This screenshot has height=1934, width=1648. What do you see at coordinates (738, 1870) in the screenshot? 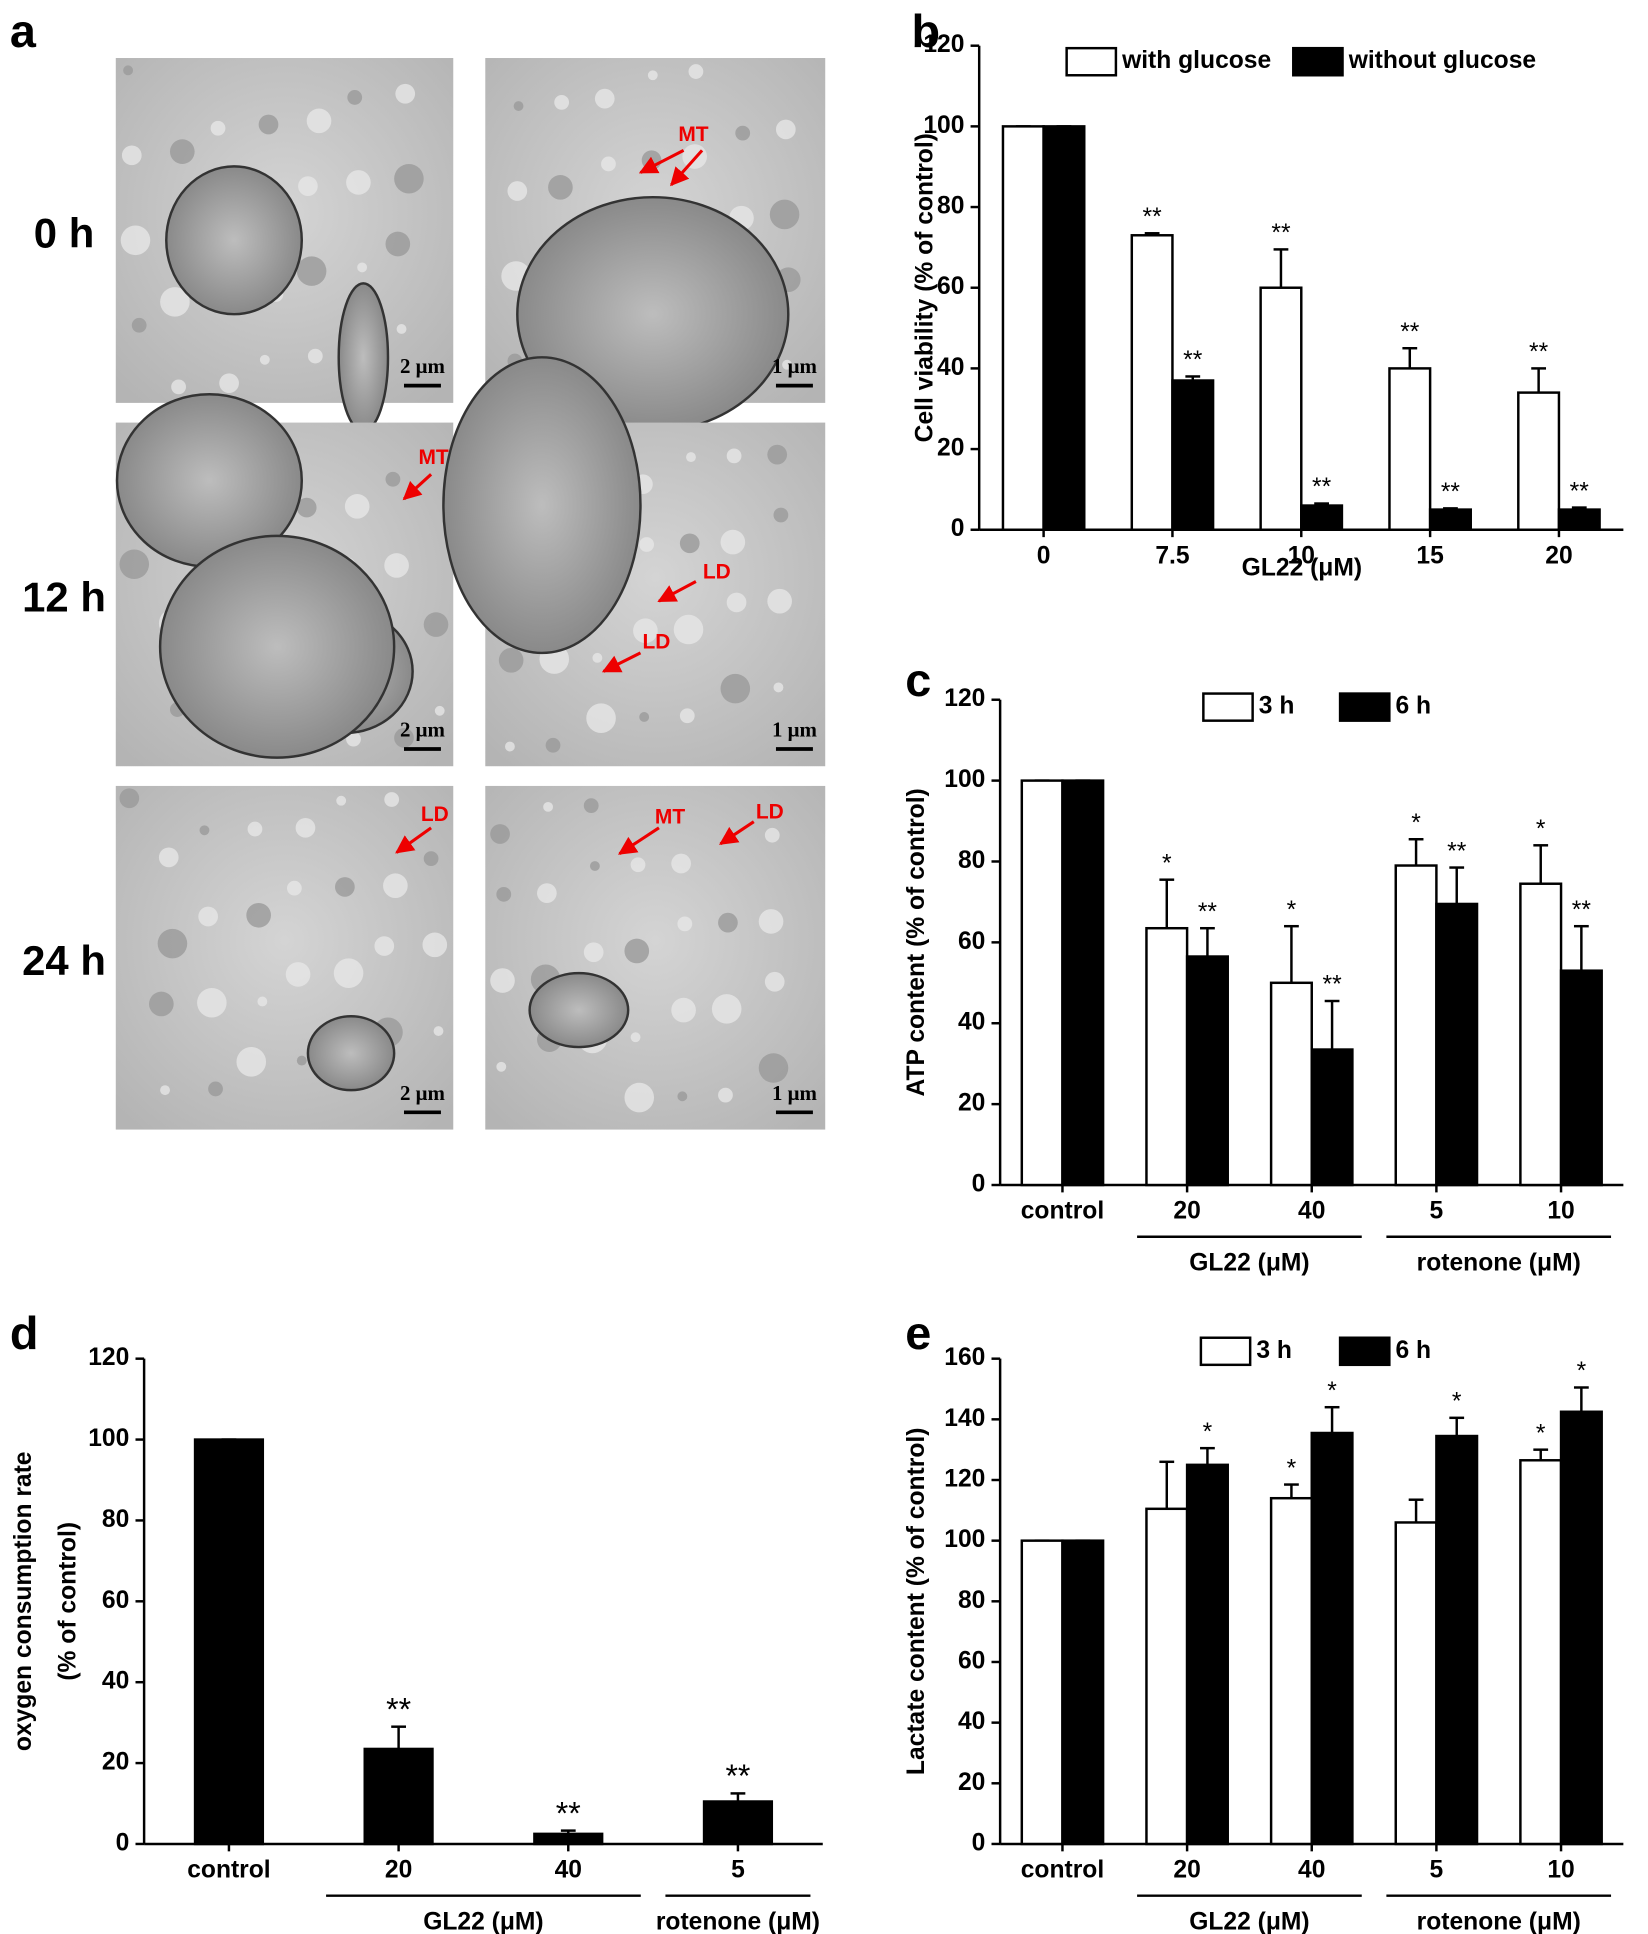
I see `x-tick-label: 5` at bounding box center [738, 1870].